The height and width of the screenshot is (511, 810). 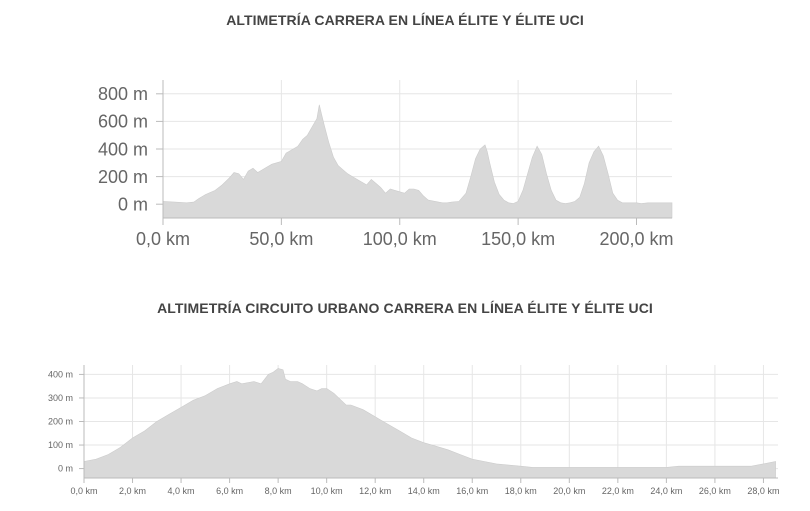 I want to click on x-tick-label: 14,0 km, so click(x=424, y=491).